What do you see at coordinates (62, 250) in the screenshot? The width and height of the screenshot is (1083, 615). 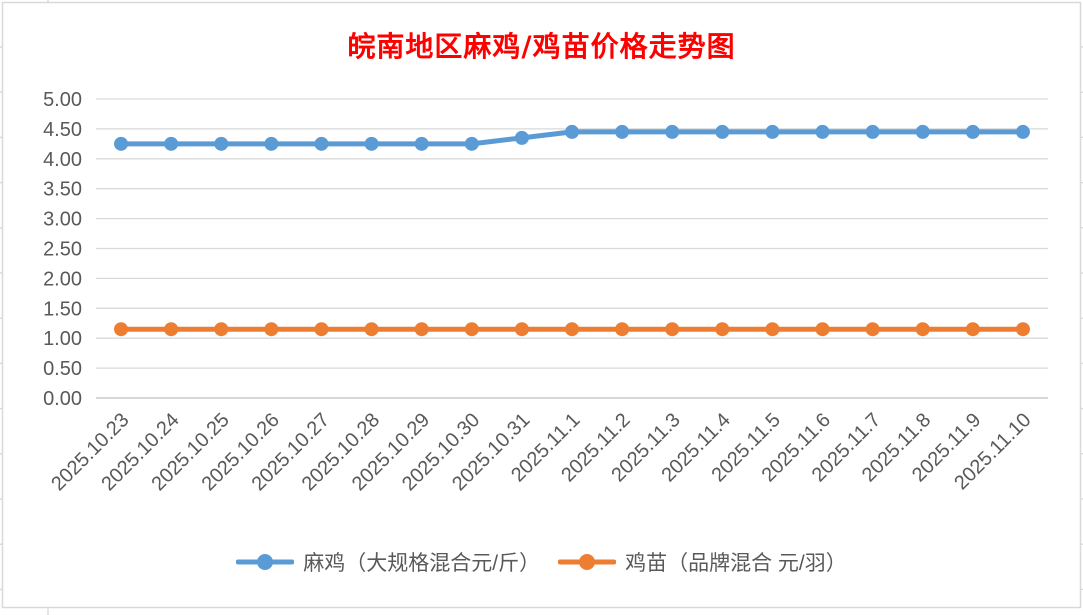 I see `y-tick-label: 2.50` at bounding box center [62, 250].